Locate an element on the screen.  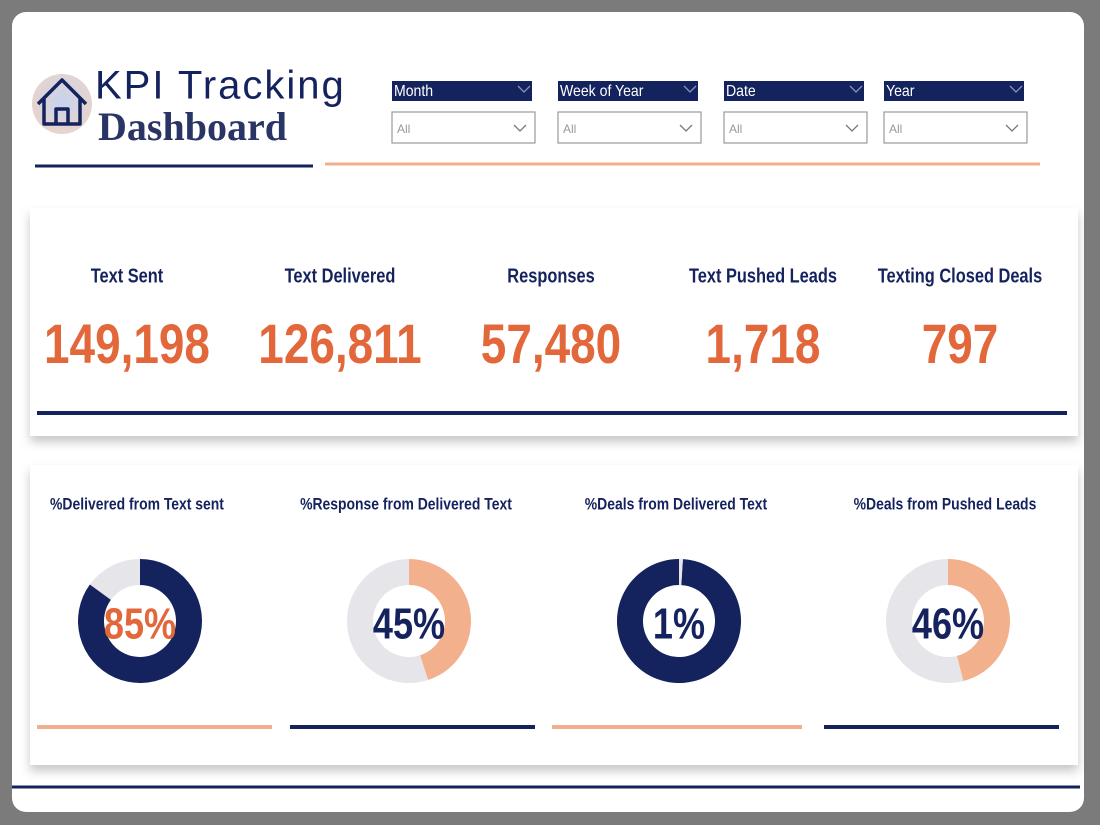
kpi-label: Texting Closed Deals is located at coordinates (960, 275).